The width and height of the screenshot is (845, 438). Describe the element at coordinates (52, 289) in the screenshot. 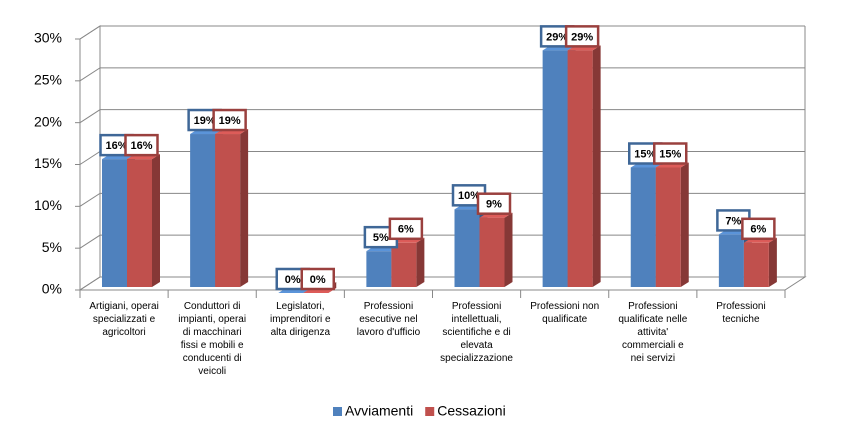

I see `y-tick-label: 0%` at that location.